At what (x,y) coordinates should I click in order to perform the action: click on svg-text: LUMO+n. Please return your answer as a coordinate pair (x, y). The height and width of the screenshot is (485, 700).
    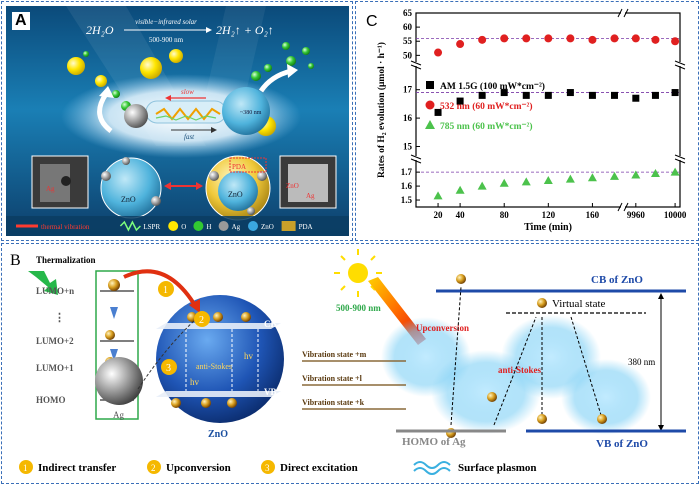
    Looking at the image, I should click on (55, 291).